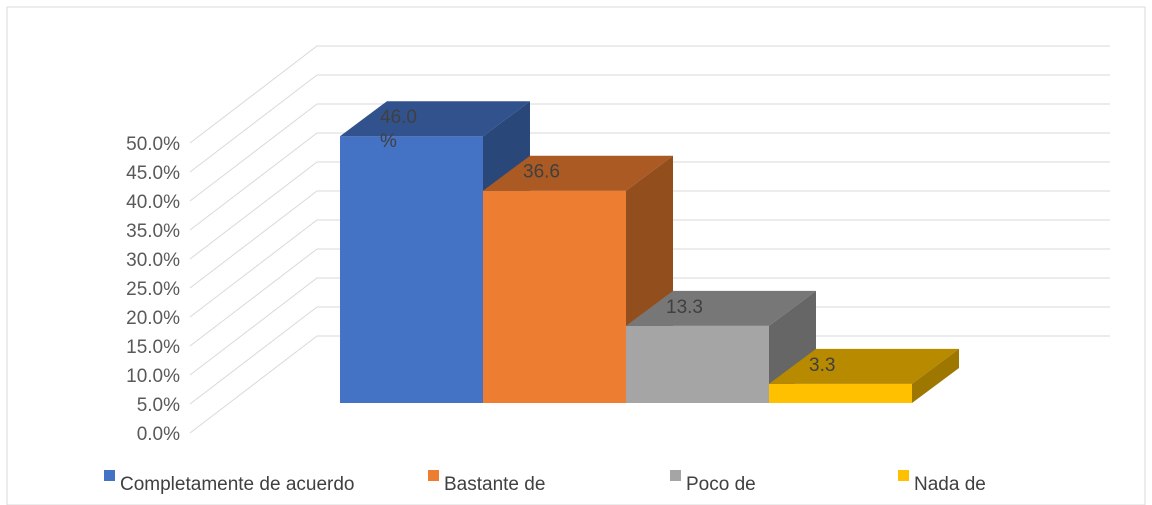 The width and height of the screenshot is (1152, 505). I want to click on y-tick-label: 5.0%, so click(158, 405).